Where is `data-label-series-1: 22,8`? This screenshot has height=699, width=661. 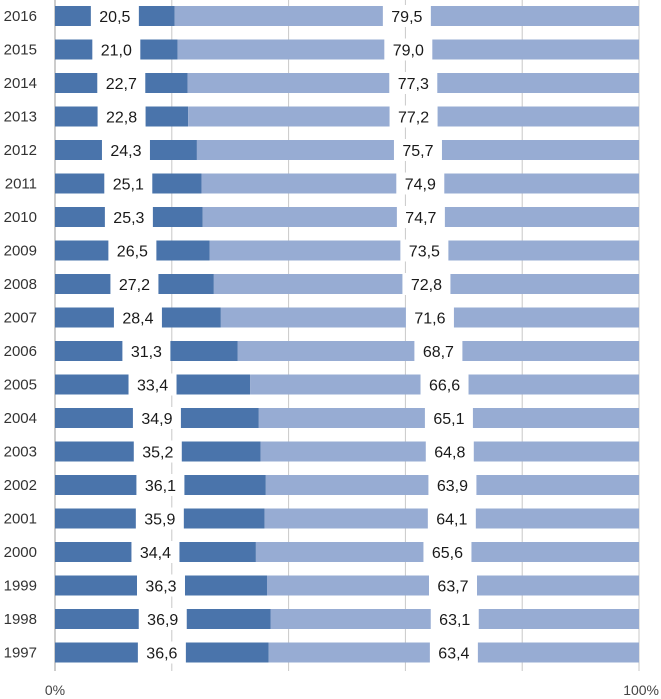
data-label-series-1: 22,8 is located at coordinates (121, 118).